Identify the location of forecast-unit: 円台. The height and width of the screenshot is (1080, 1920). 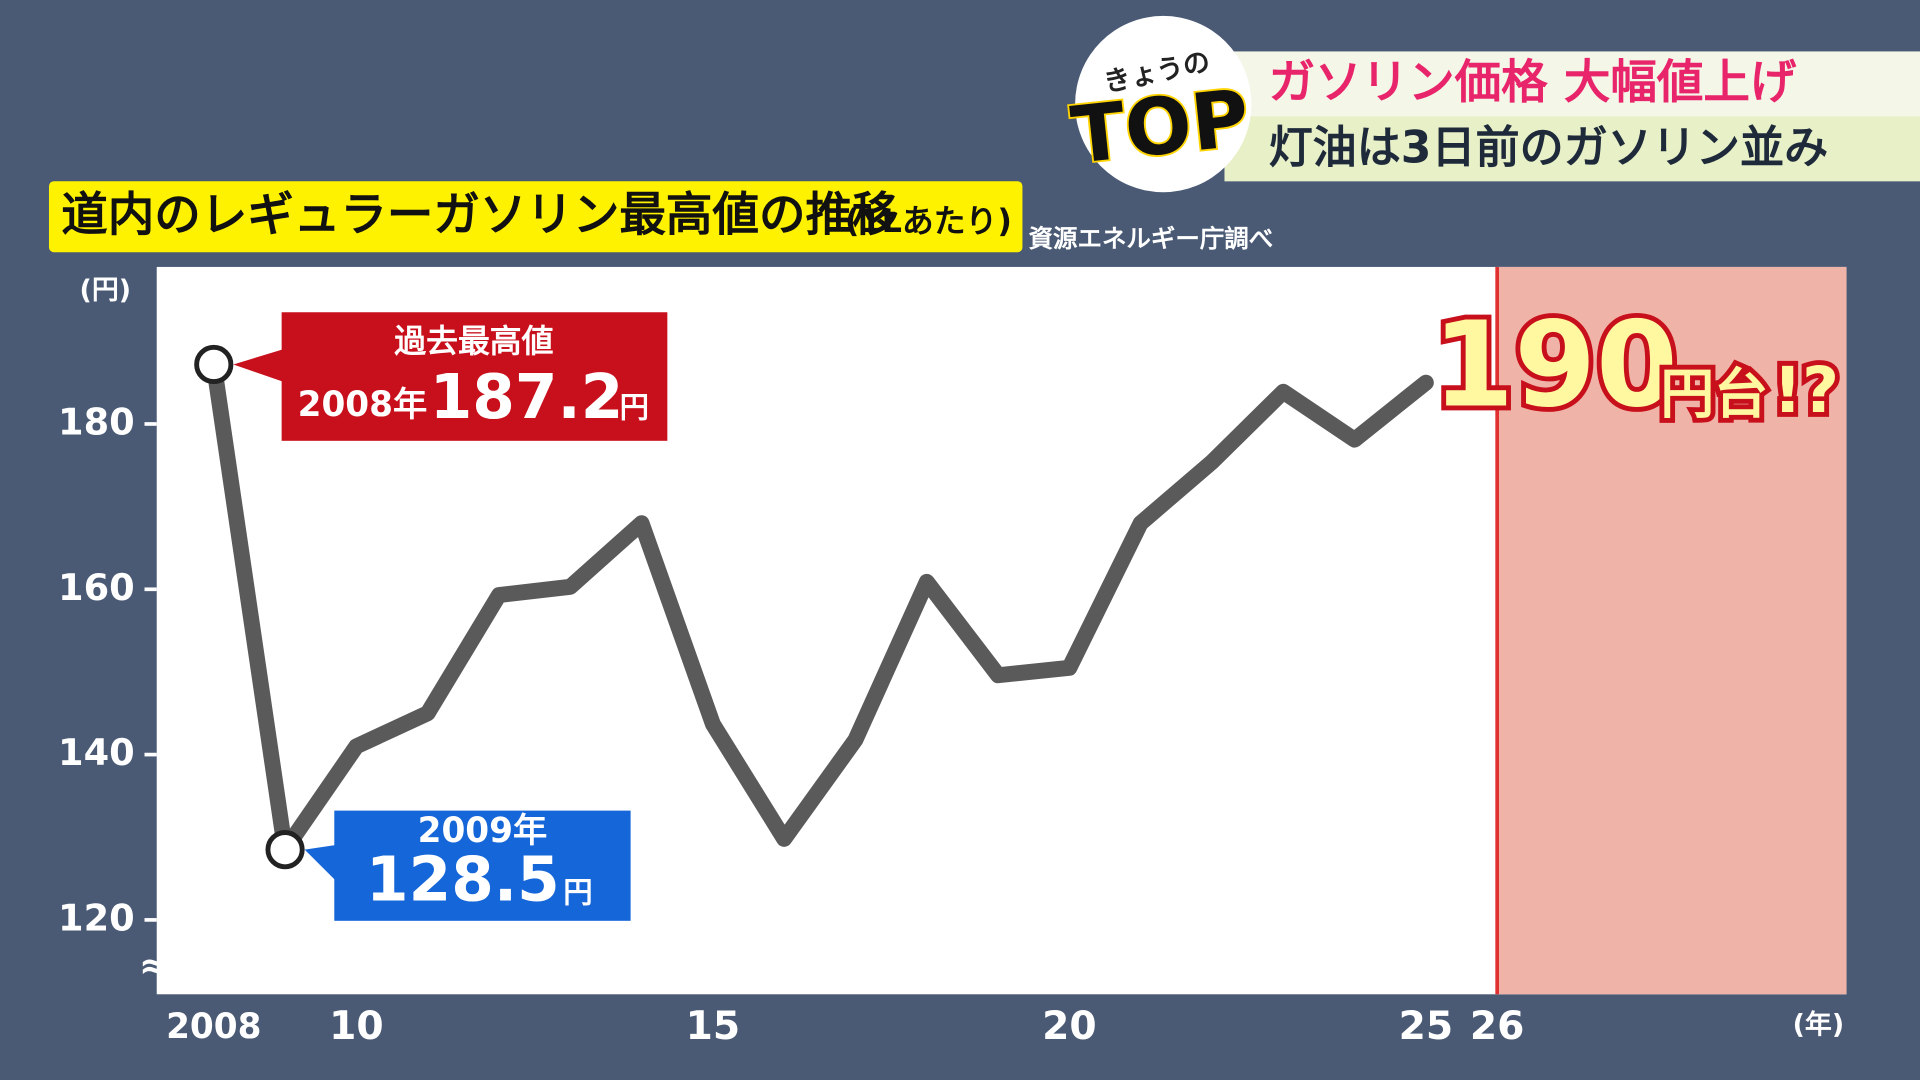
(1714, 394).